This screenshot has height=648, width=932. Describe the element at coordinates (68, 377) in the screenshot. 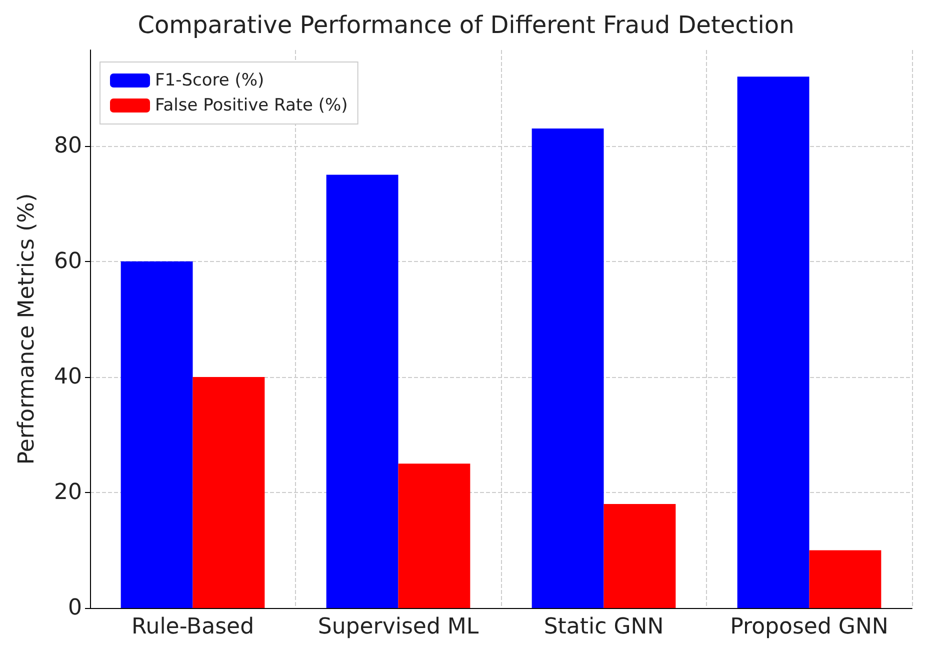

I see `y-tick-label: 40` at that location.